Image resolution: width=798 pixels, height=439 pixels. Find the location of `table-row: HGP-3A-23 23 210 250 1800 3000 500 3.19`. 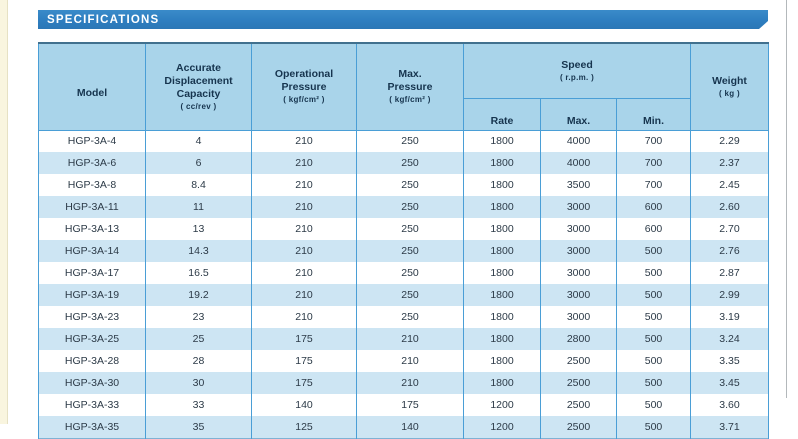

table-row: HGP-3A-23 23 210 250 1800 3000 500 3.19 is located at coordinates (403, 317).